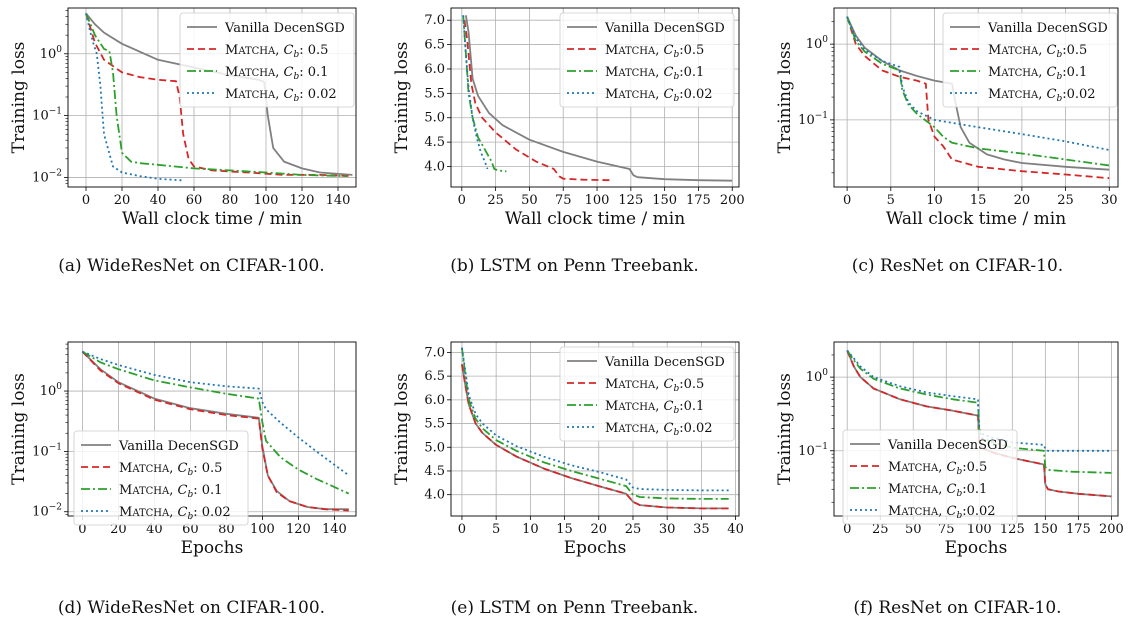  What do you see at coordinates (276, 73) in the screenshot?
I see `legend-label: MATCHA, Cb: 0.1` at bounding box center [276, 73].